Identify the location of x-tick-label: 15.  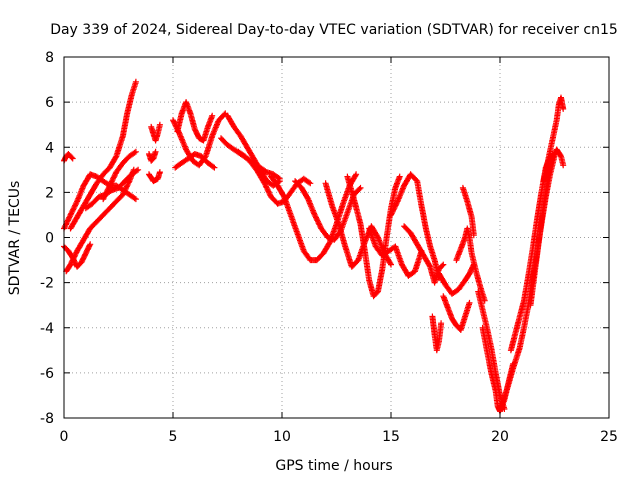
(391, 437).